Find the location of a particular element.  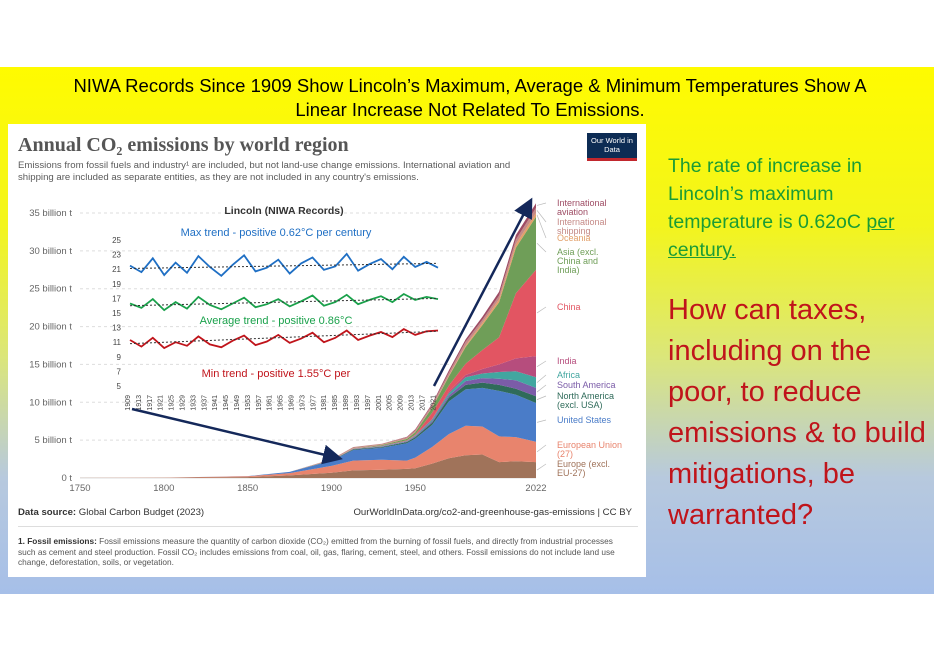

legend-connector-south-america is located at coordinates (541, 388).